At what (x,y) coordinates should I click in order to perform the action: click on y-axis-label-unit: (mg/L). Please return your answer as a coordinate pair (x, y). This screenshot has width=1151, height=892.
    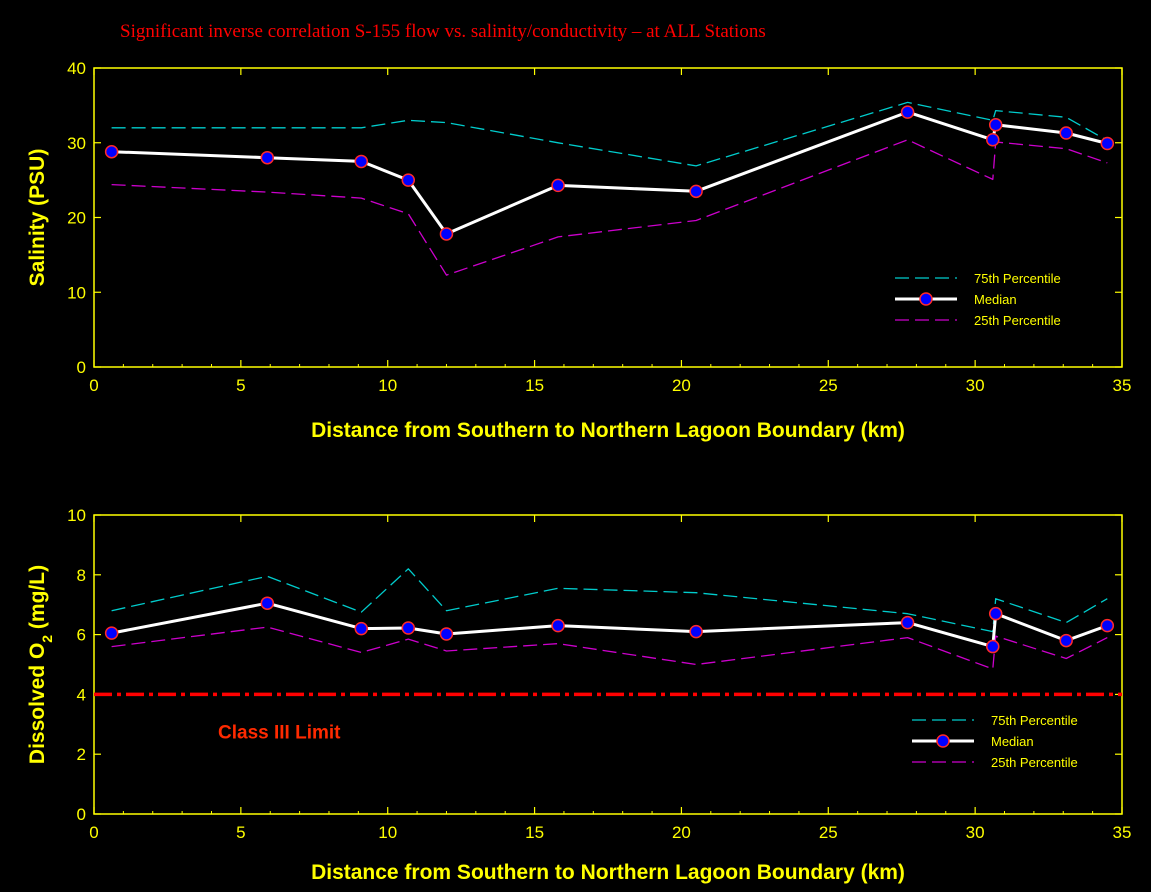
    Looking at the image, I should click on (37, 600).